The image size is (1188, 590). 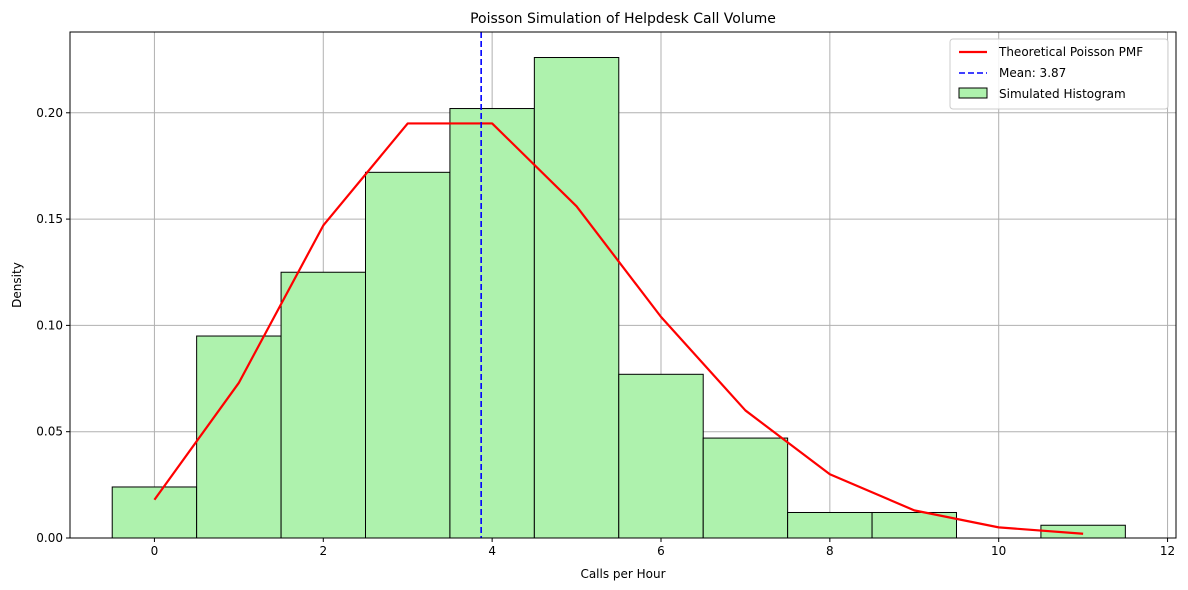 I want to click on y-tick-label: 0.00, so click(x=49, y=538).